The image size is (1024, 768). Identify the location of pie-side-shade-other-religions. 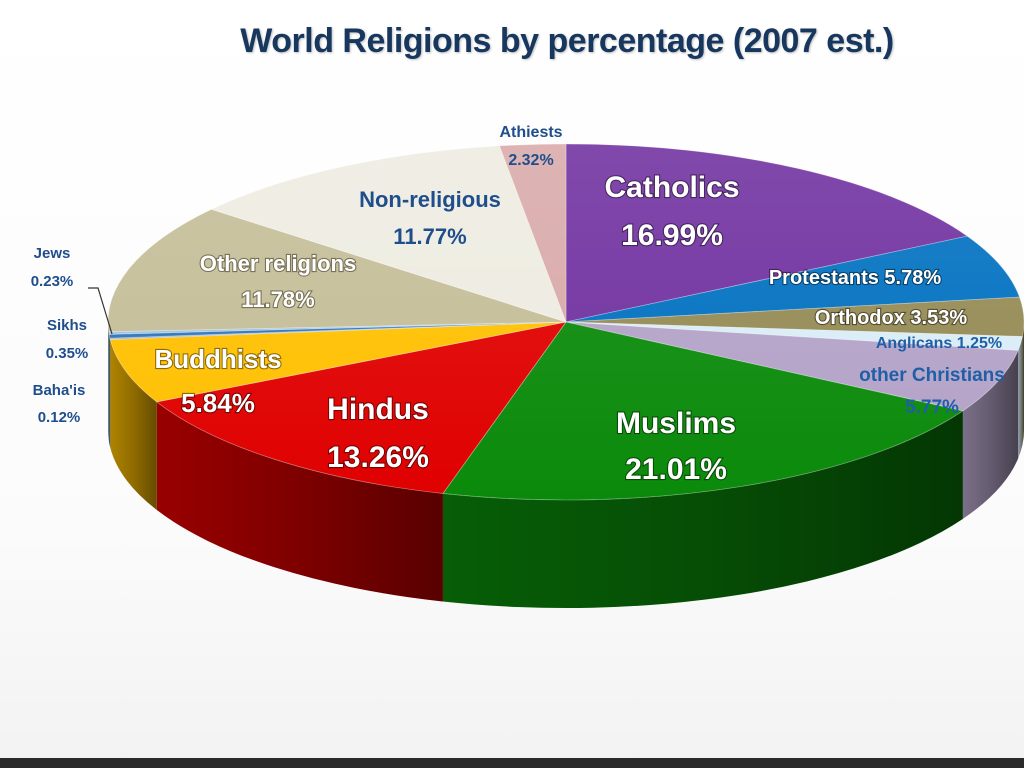
(108, 381).